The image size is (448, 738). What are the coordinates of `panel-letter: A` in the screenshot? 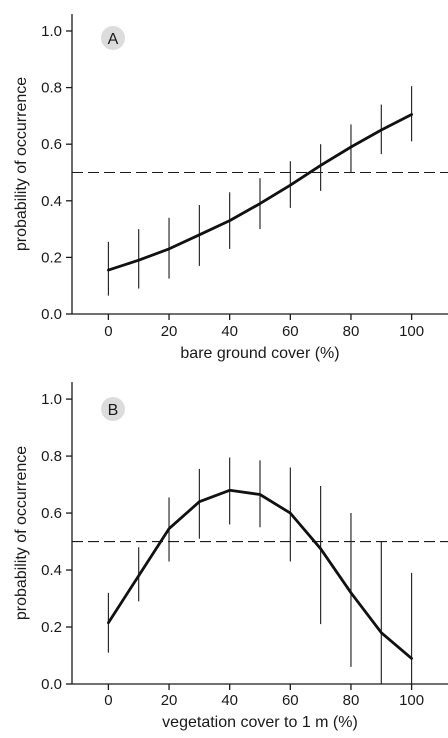 It's located at (113, 39).